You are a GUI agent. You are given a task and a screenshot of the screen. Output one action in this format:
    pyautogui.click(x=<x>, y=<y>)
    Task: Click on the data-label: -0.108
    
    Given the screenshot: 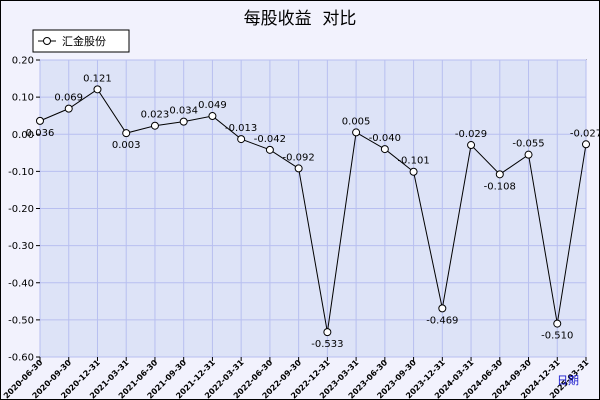 What is the action you would take?
    pyautogui.click(x=500, y=186)
    